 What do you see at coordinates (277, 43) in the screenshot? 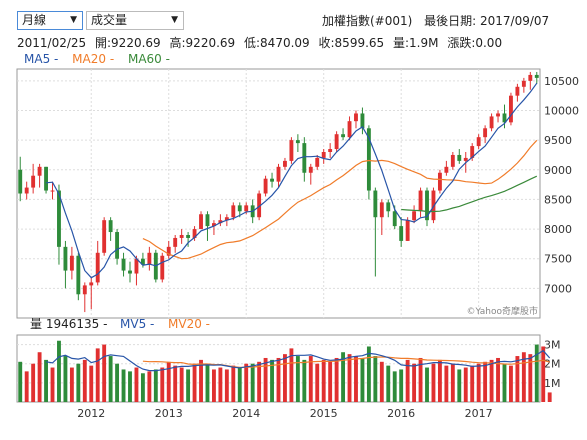
I see `ohlc-low: 低:8470.09` at bounding box center [277, 43].